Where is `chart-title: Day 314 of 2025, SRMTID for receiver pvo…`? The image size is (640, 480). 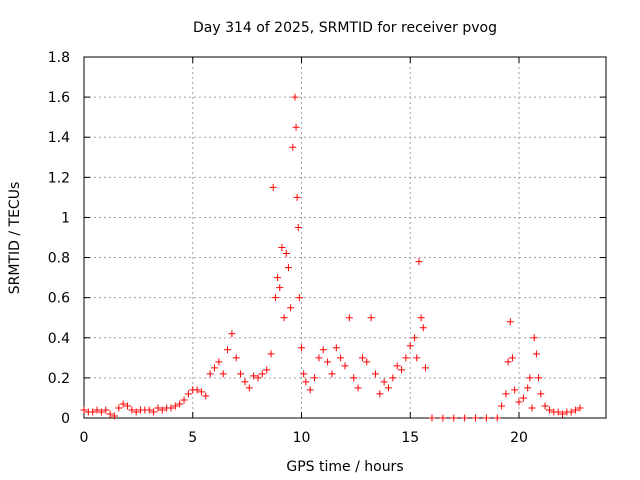
chart-title: Day 314 of 2025, SRMTID for receiver pvo… is located at coordinates (345, 28).